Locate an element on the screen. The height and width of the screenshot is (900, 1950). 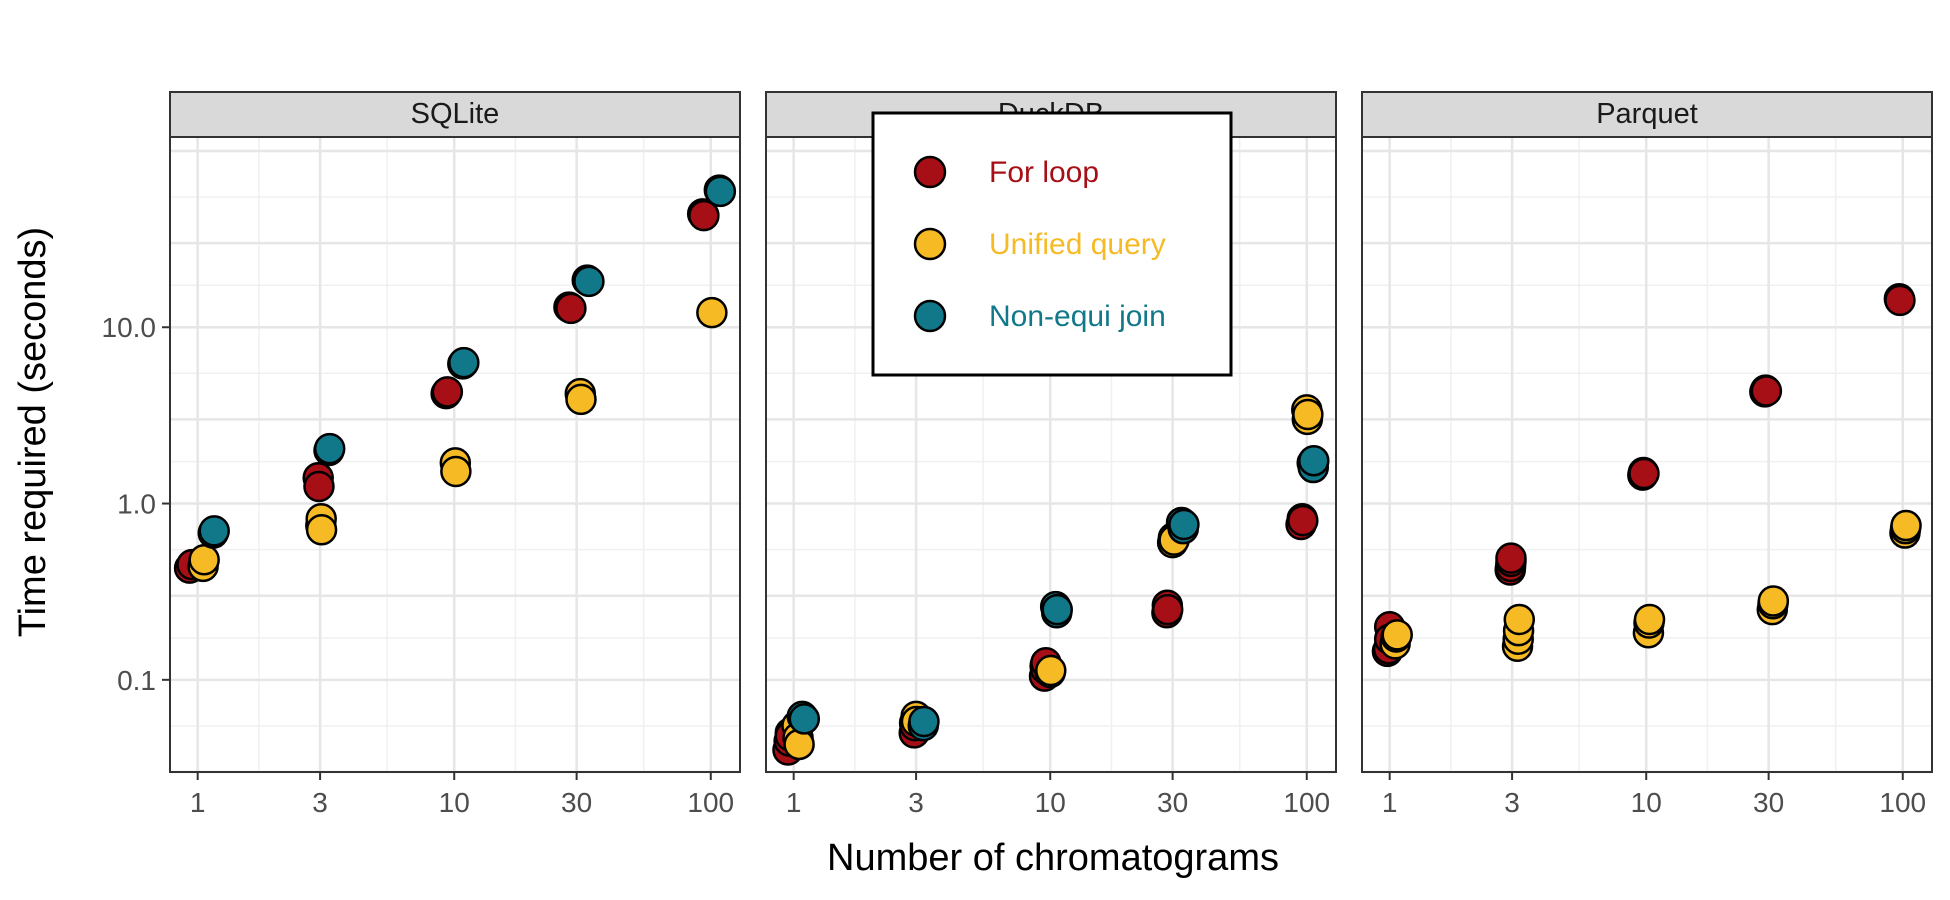
legend: For loop Unified query Non-equi join is located at coordinates (1052, 244).